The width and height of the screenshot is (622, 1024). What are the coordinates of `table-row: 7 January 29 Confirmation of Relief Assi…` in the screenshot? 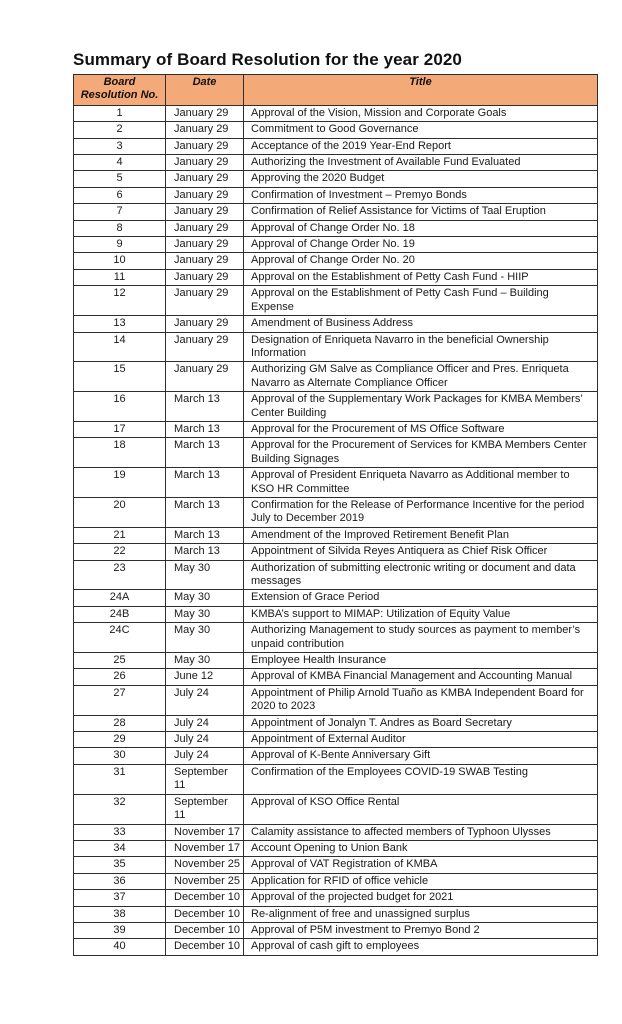 It's located at (335, 212).